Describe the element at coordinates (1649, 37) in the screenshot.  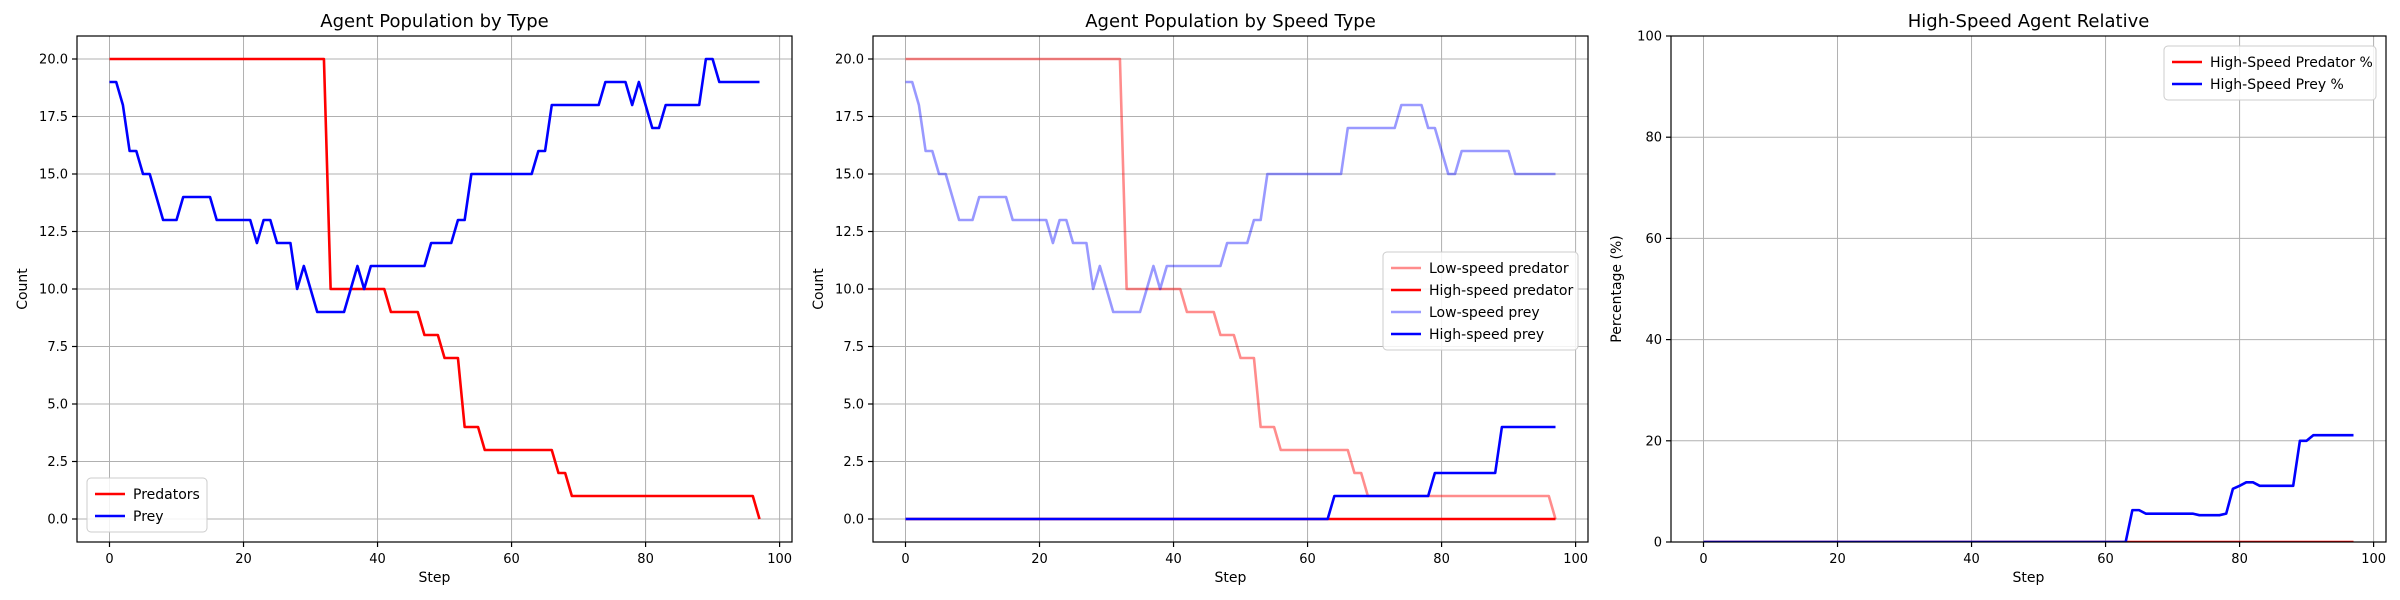
I see `y-tick-label: 100` at that location.